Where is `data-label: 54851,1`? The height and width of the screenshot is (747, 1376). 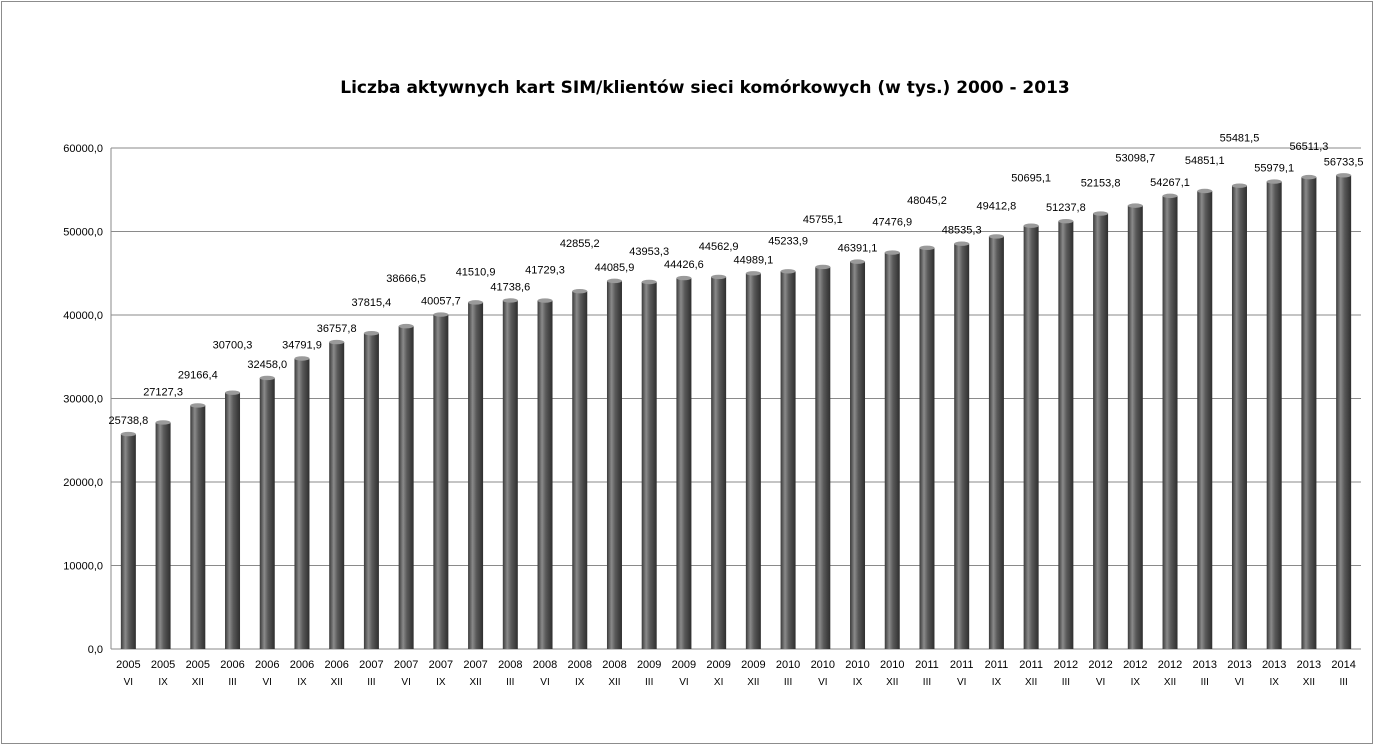 data-label: 54851,1 is located at coordinates (1205, 161).